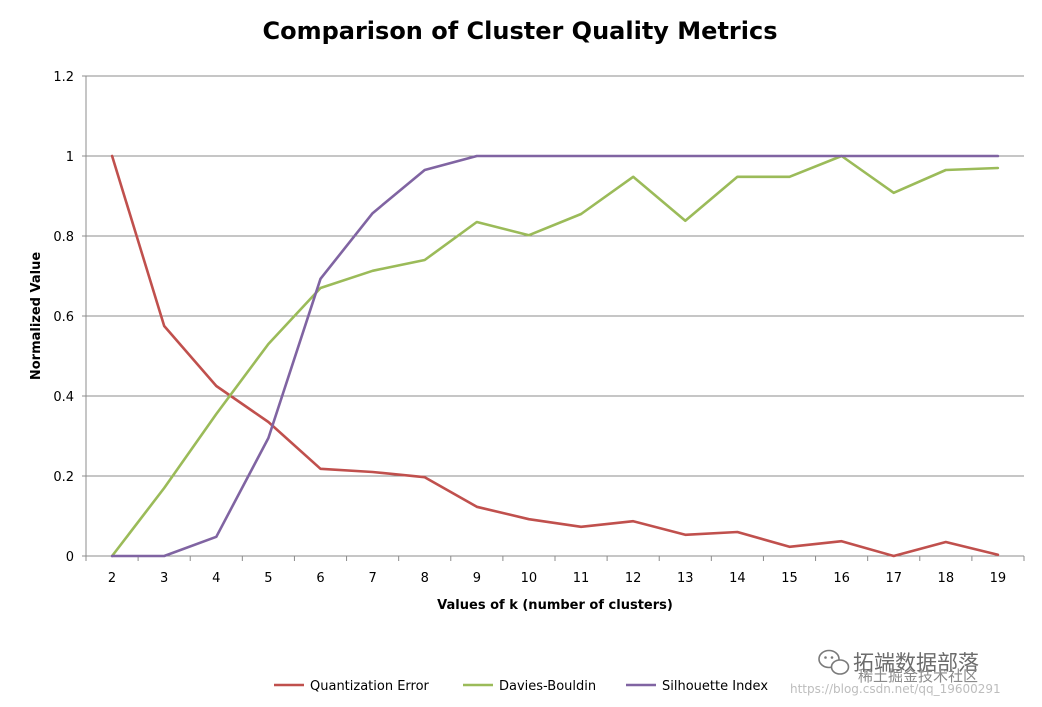 The image size is (1042, 707). I want to click on x-axis: 2 3 4 5 6 7 8 9 10 11 12 13 14 15 16 17 18 19, so click(555, 571).